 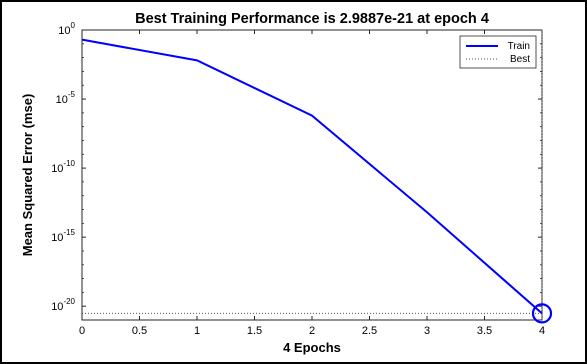 I want to click on x-tick-label: 1.5, so click(x=254, y=331).